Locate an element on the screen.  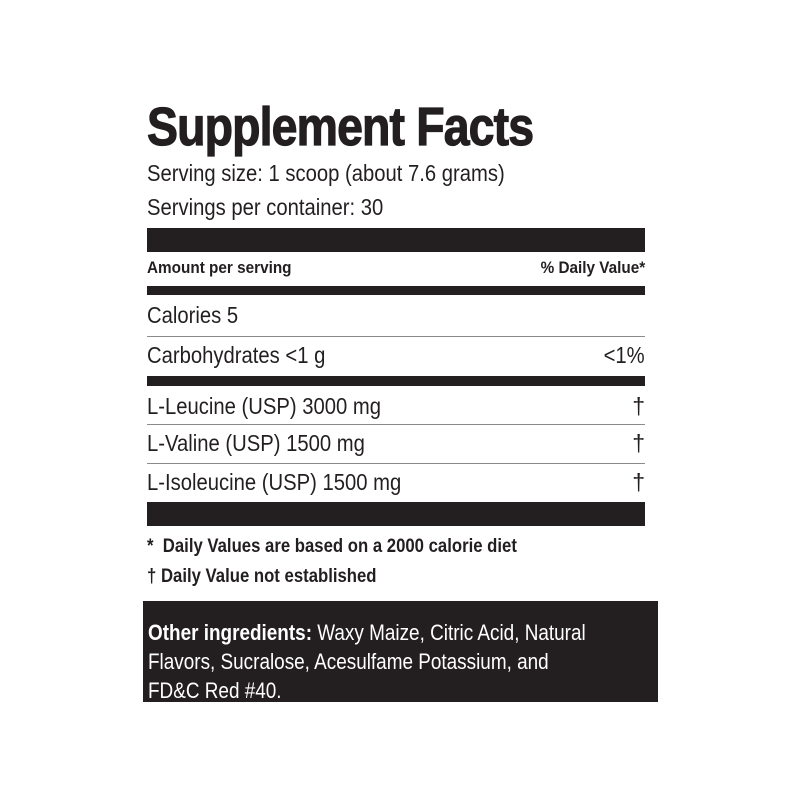
amount-per-serving-label: Amount per serving is located at coordinates (219, 267).